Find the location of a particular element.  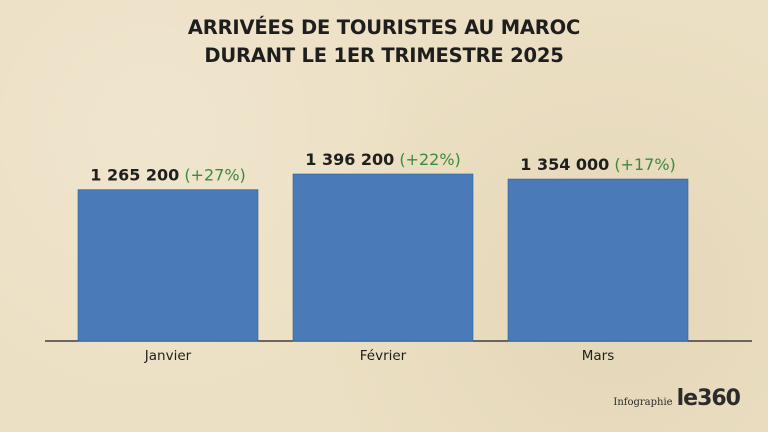

bar-janvier is located at coordinates (168, 265).